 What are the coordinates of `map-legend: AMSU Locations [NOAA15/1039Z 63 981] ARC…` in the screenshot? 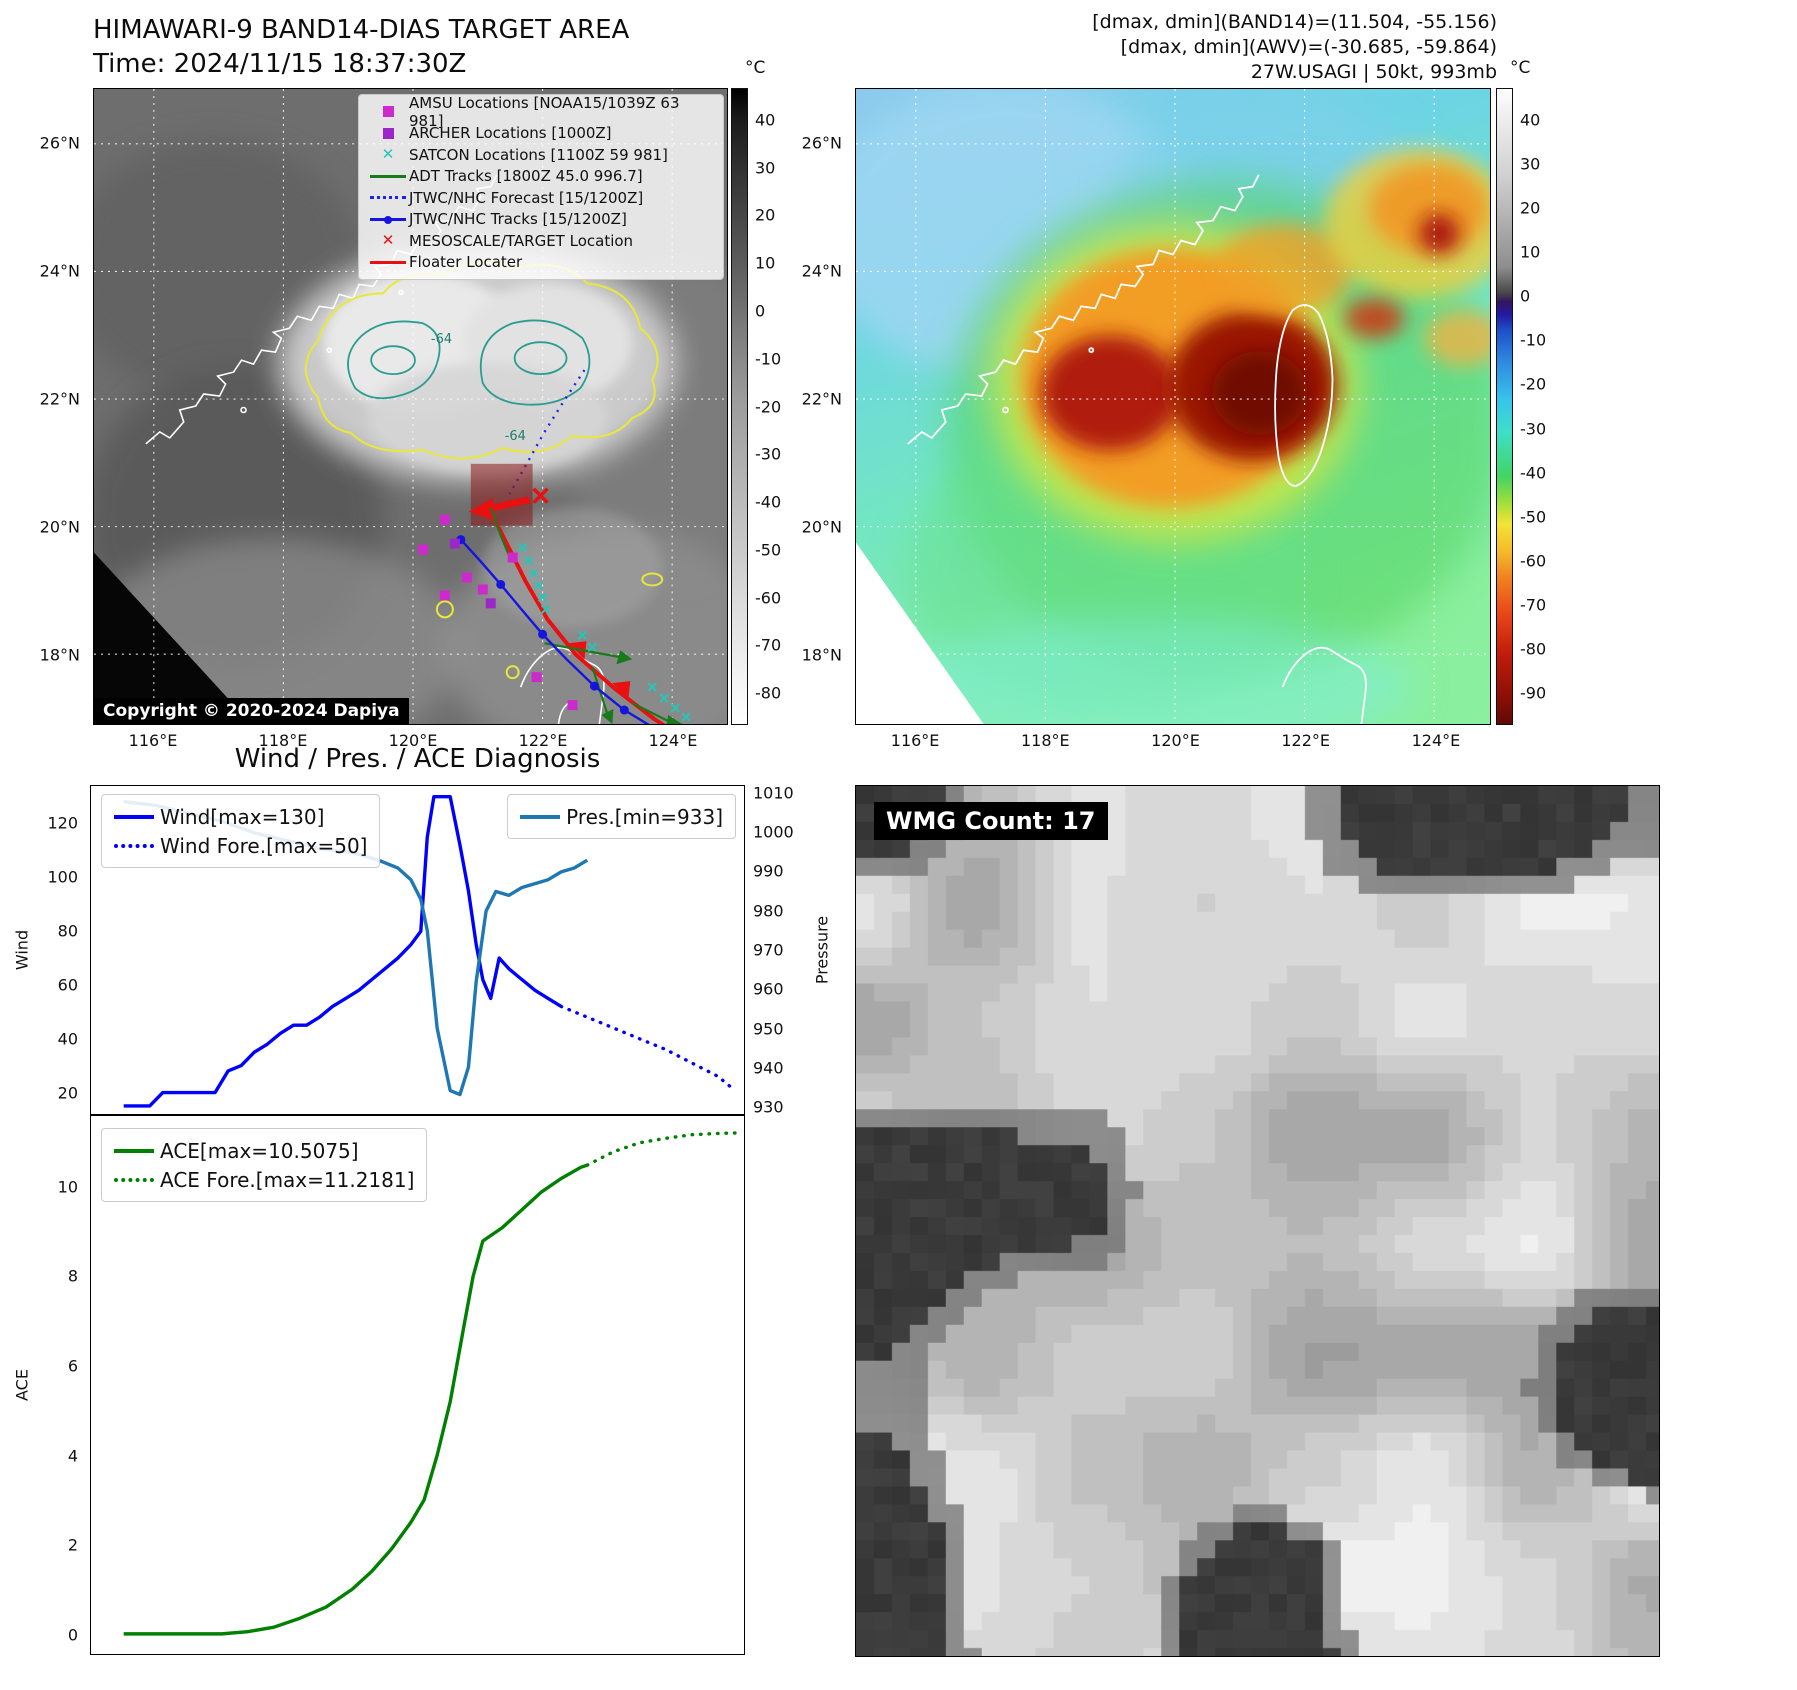 It's located at (541, 187).